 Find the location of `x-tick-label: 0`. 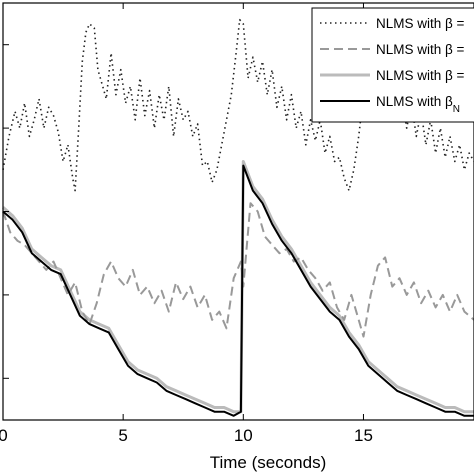

x-tick-label: 0 is located at coordinates (4, 435).